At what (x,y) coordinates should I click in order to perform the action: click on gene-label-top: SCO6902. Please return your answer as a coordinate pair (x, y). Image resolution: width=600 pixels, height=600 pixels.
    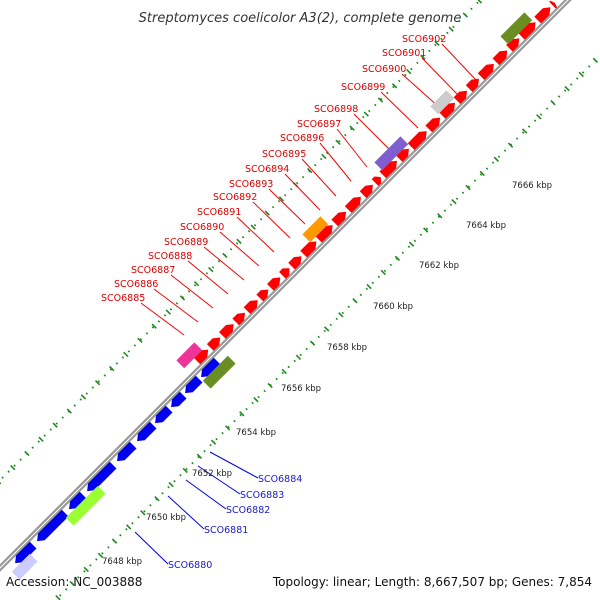
    Looking at the image, I should click on (424, 39).